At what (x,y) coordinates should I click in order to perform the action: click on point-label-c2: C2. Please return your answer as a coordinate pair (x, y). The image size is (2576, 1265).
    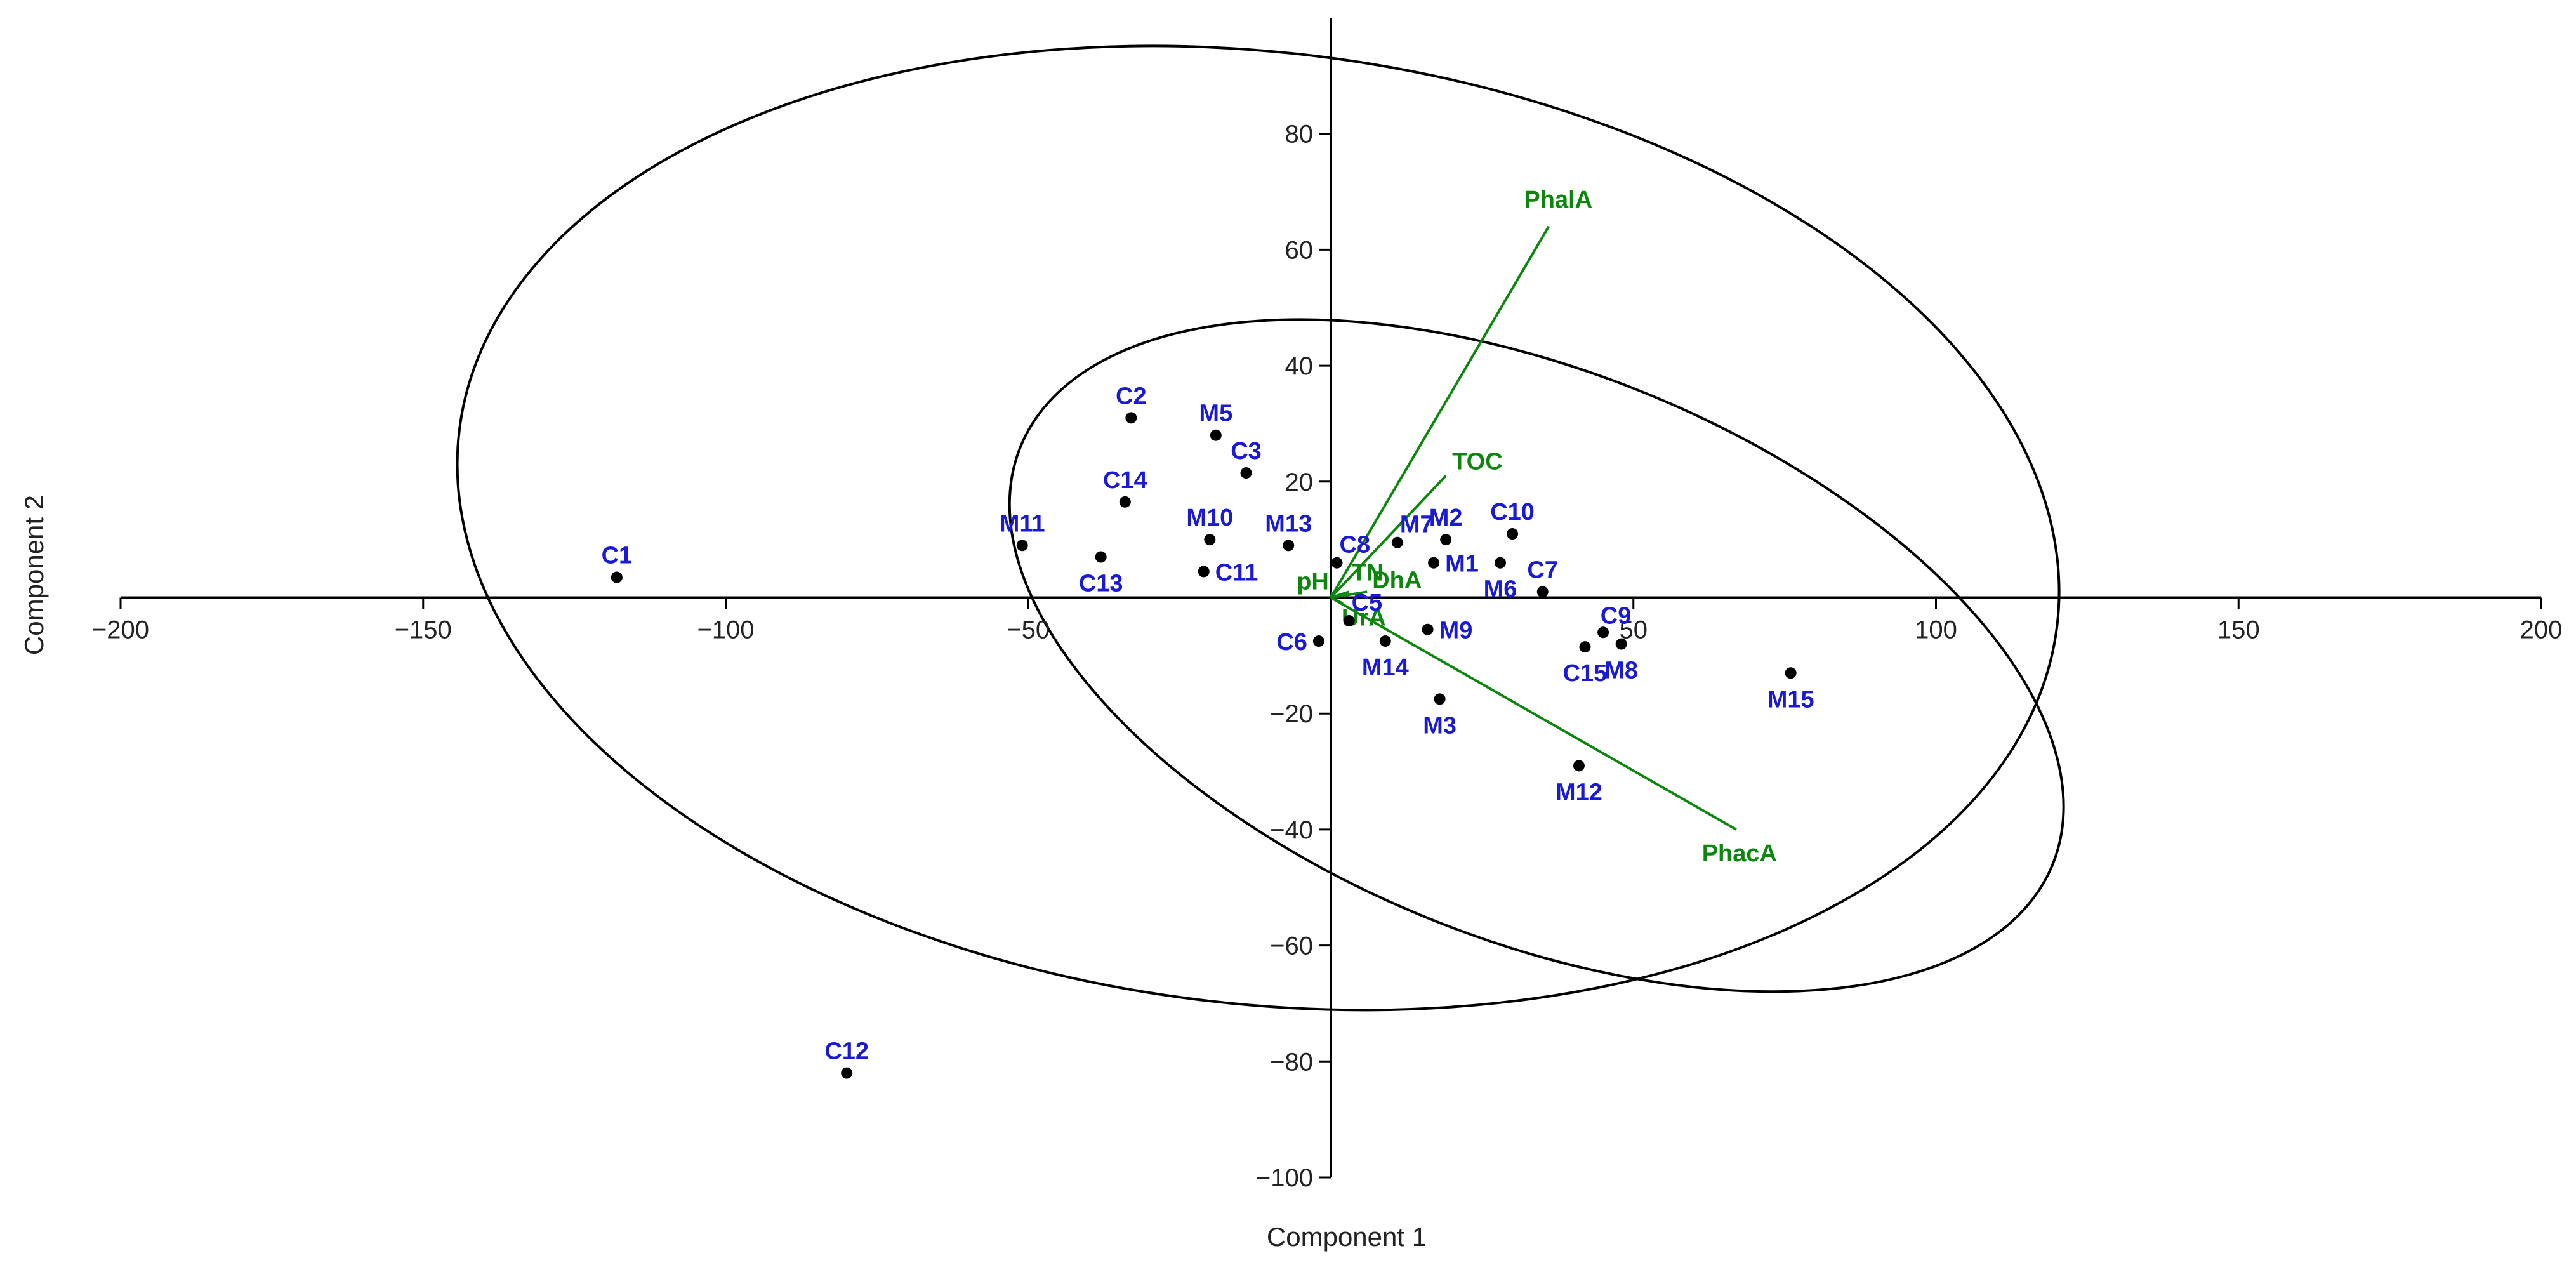
    Looking at the image, I should click on (1131, 396).